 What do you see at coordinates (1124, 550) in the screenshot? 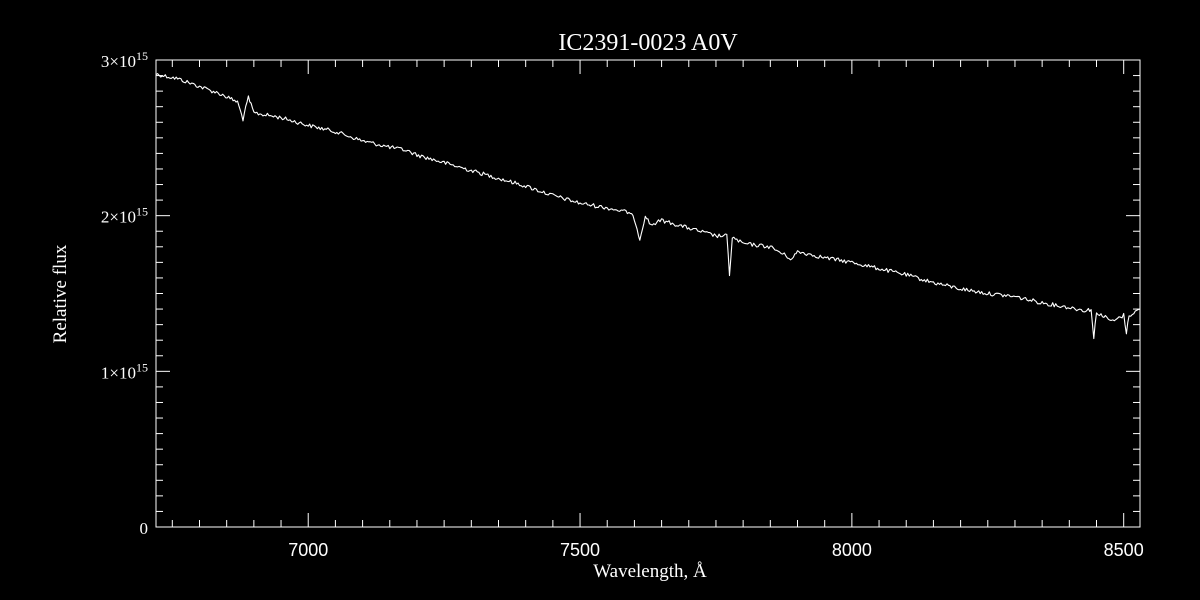
I see `x-tick-label: 8500` at bounding box center [1124, 550].